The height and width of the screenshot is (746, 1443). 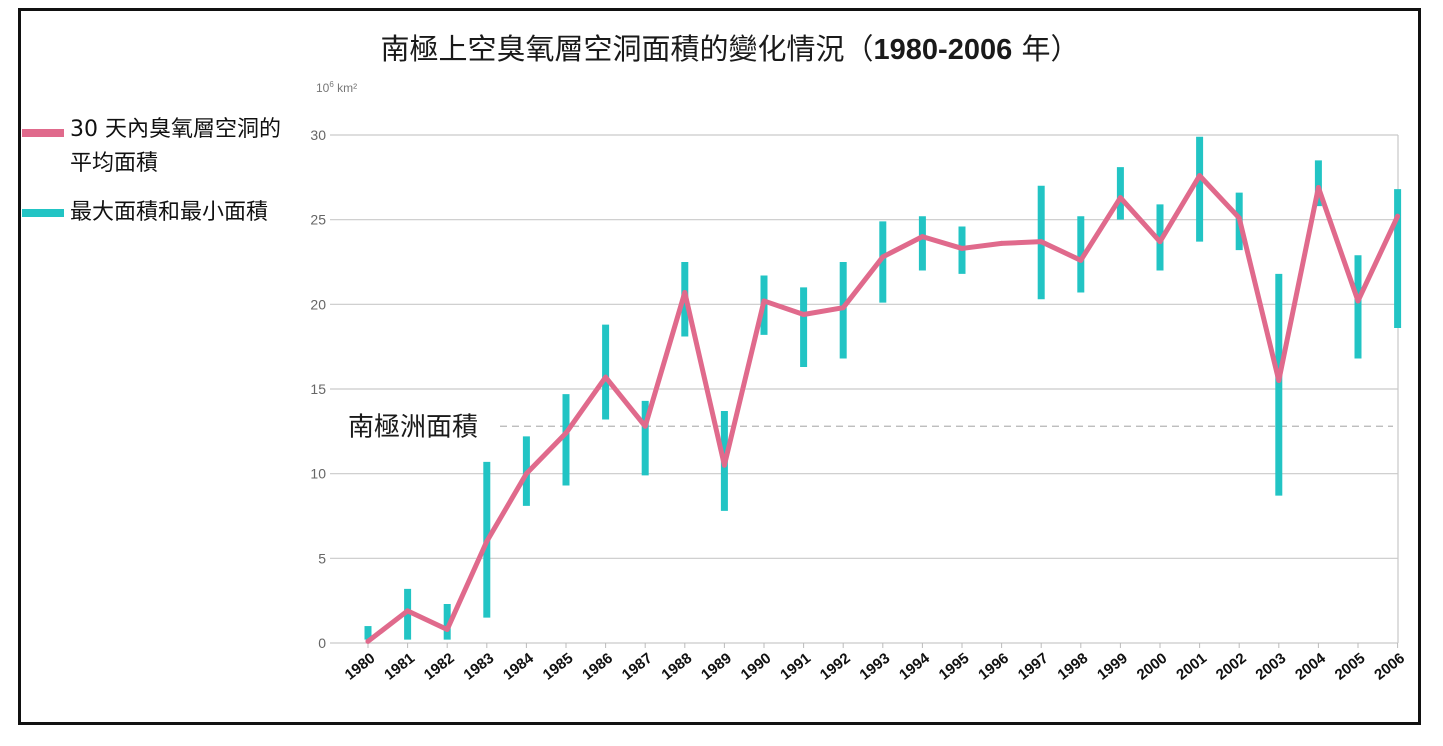 I want to click on y-tick-label: 30, so click(x=318, y=135).